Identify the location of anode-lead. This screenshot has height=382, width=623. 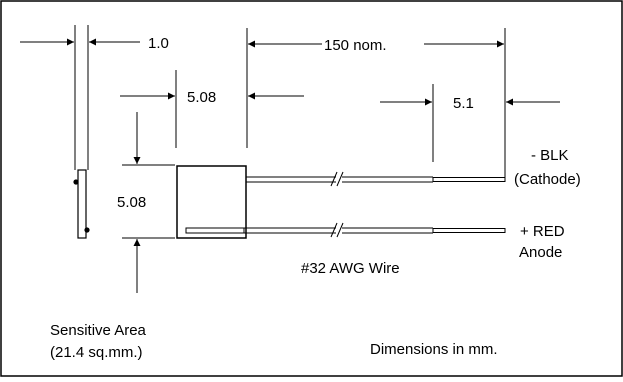
(375, 230).